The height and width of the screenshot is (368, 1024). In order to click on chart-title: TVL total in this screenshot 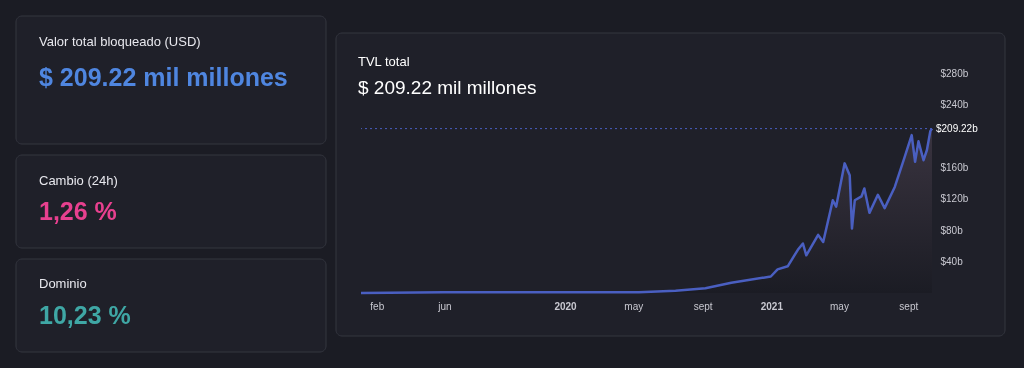, I will do `click(384, 61)`.